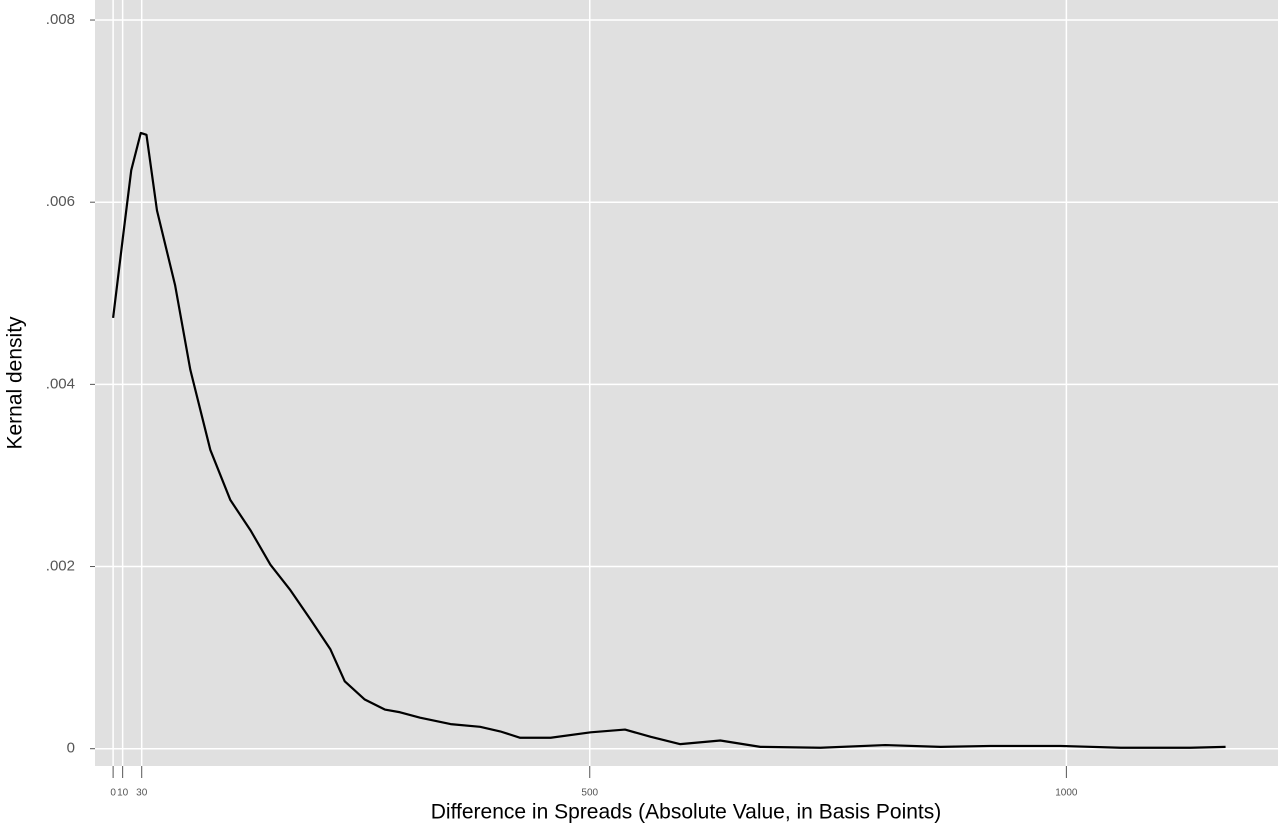 This screenshot has width=1278, height=829. Describe the element at coordinates (60, 201) in the screenshot. I see `y-tick-label: .006` at that location.